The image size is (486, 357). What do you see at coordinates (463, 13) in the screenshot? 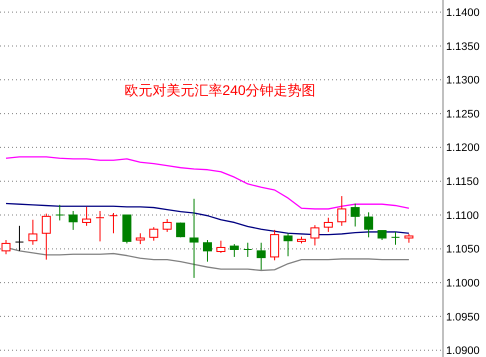
I see `y-tick-label: 1.1400` at bounding box center [463, 13].